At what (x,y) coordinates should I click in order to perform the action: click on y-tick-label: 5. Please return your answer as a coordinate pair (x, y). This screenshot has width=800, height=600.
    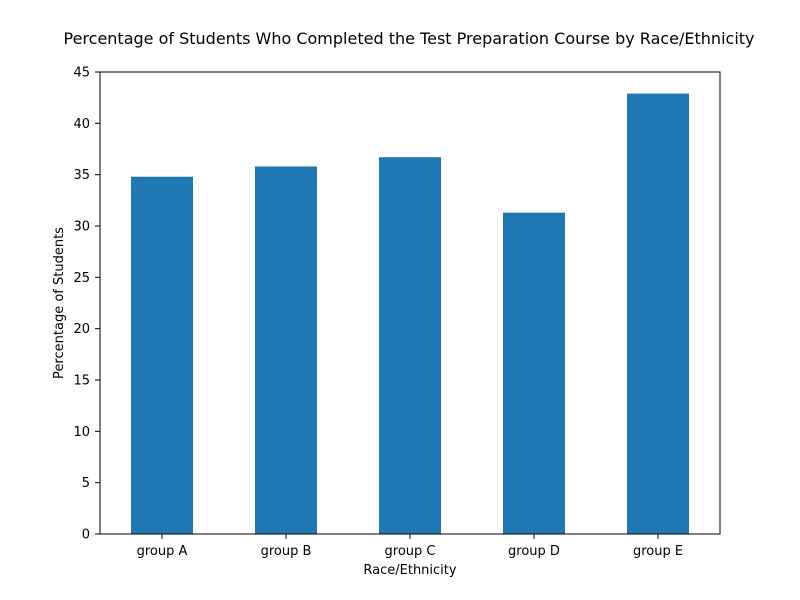
    Looking at the image, I should click on (86, 483).